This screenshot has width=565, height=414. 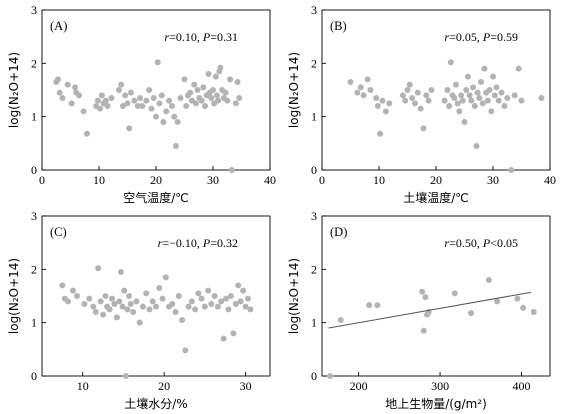 I want to click on panel-c-stats: r=−0.10, P=0.32, so click(x=198, y=243).